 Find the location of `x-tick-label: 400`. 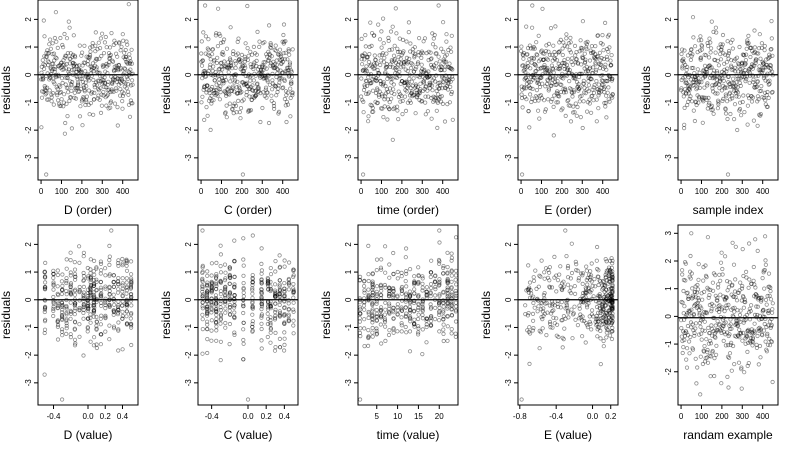

x-tick-label: 400 is located at coordinates (283, 191).